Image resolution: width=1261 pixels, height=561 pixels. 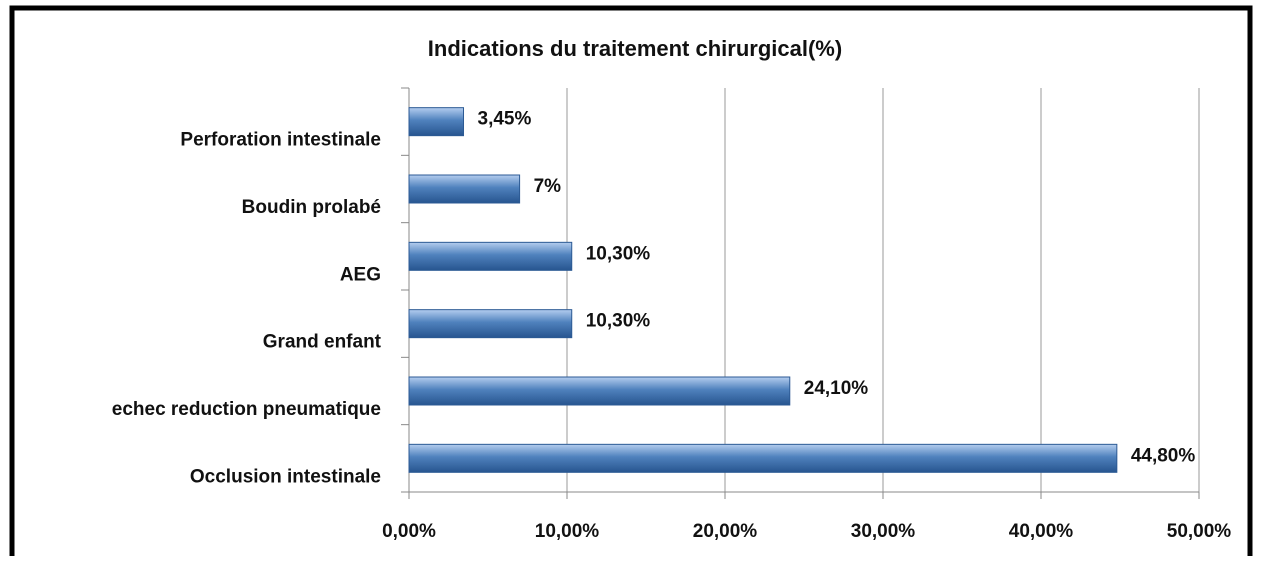 I want to click on data-label: 44,80%, so click(x=1163, y=455).